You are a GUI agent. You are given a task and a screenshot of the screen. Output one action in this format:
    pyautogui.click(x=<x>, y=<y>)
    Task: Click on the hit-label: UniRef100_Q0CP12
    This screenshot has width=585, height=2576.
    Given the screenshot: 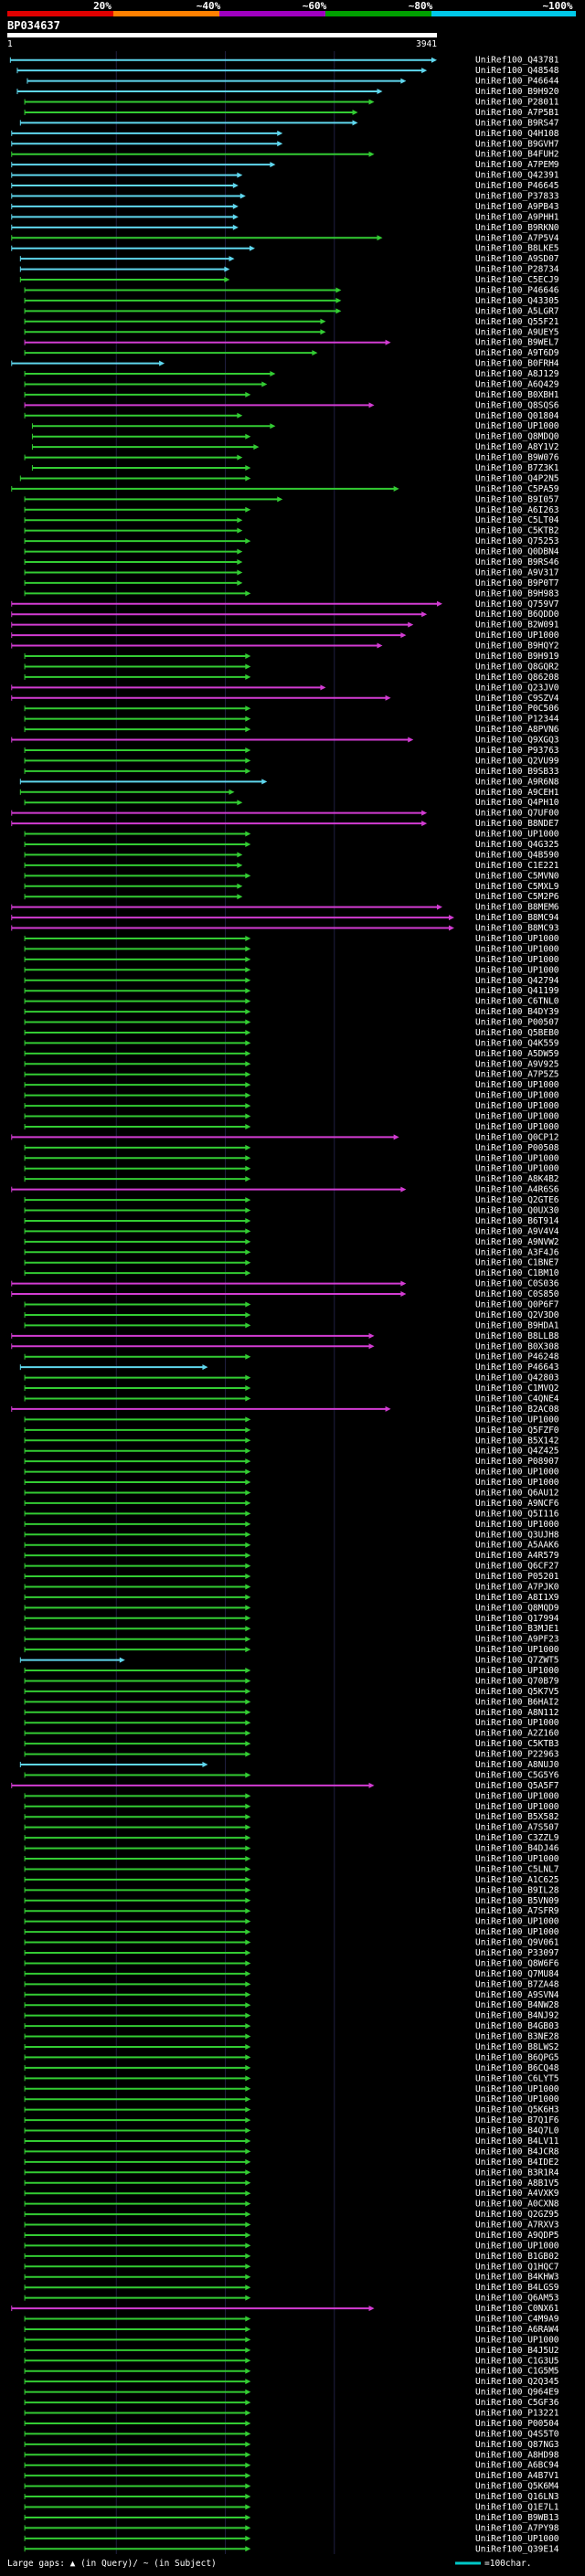 What is the action you would take?
    pyautogui.click(x=517, y=1137)
    